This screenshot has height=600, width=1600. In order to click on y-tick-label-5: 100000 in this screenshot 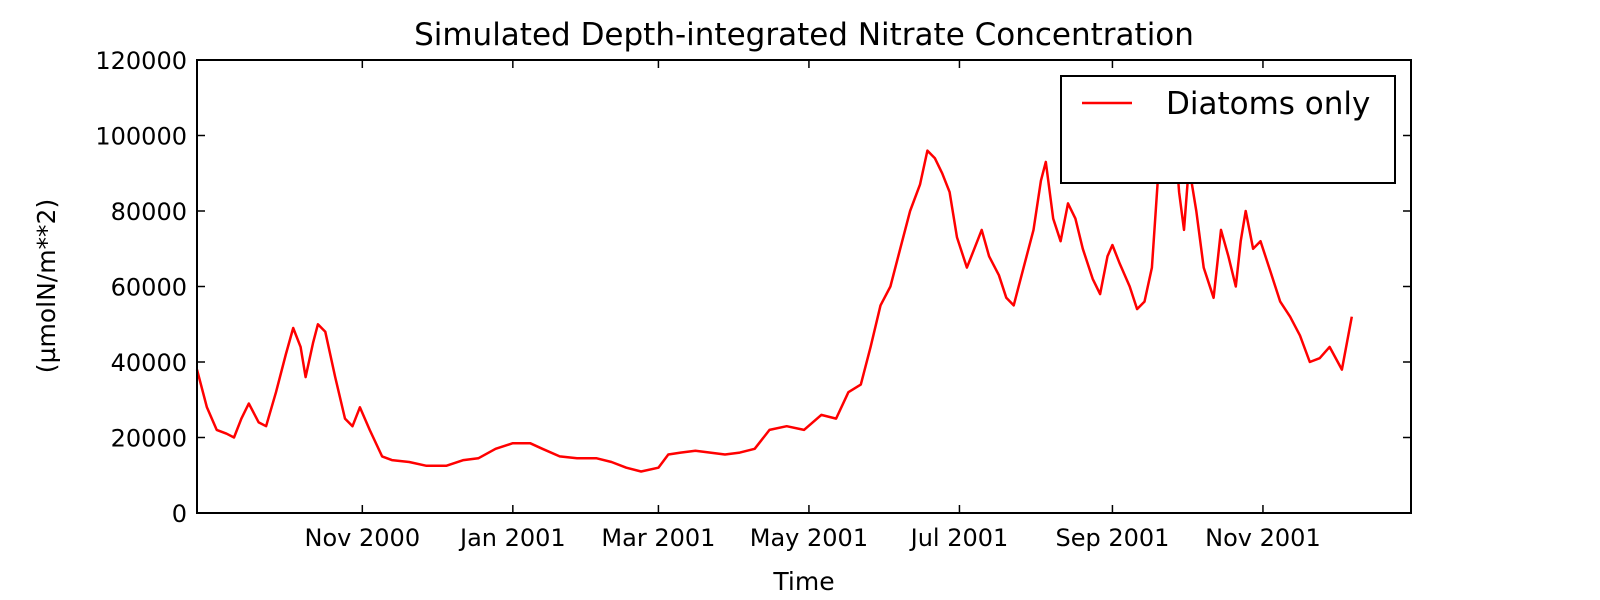, I will do `click(141, 137)`.